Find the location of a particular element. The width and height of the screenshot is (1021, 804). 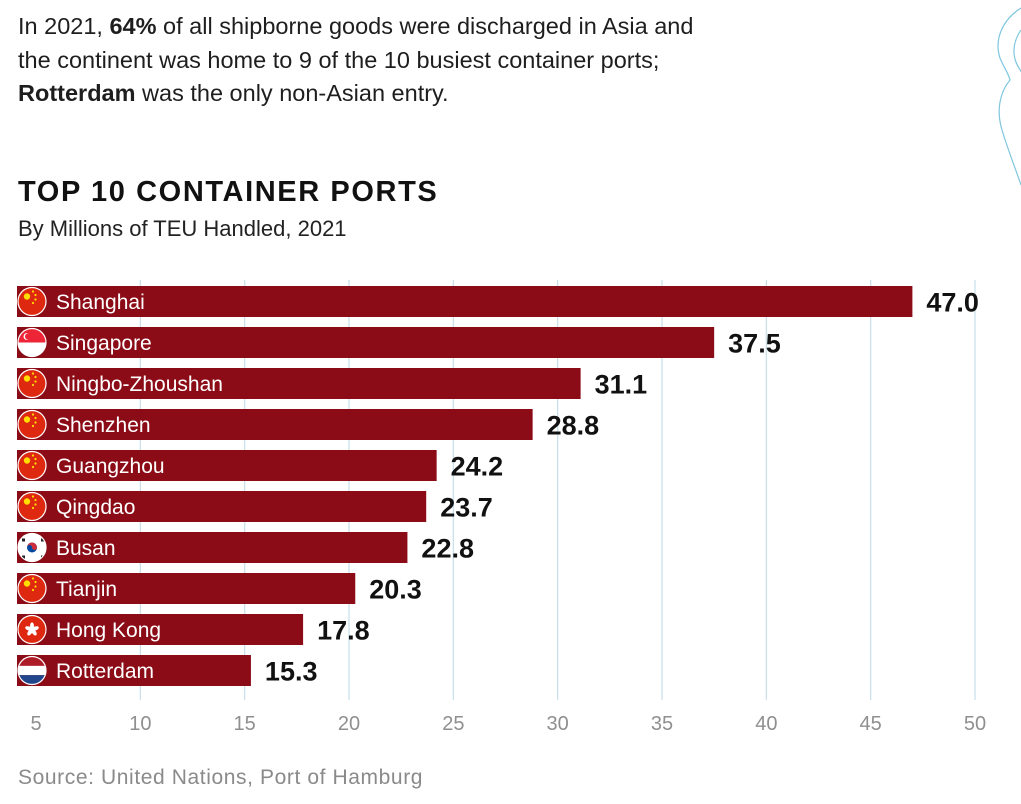

x-tick-label: 10 is located at coordinates (140, 724).